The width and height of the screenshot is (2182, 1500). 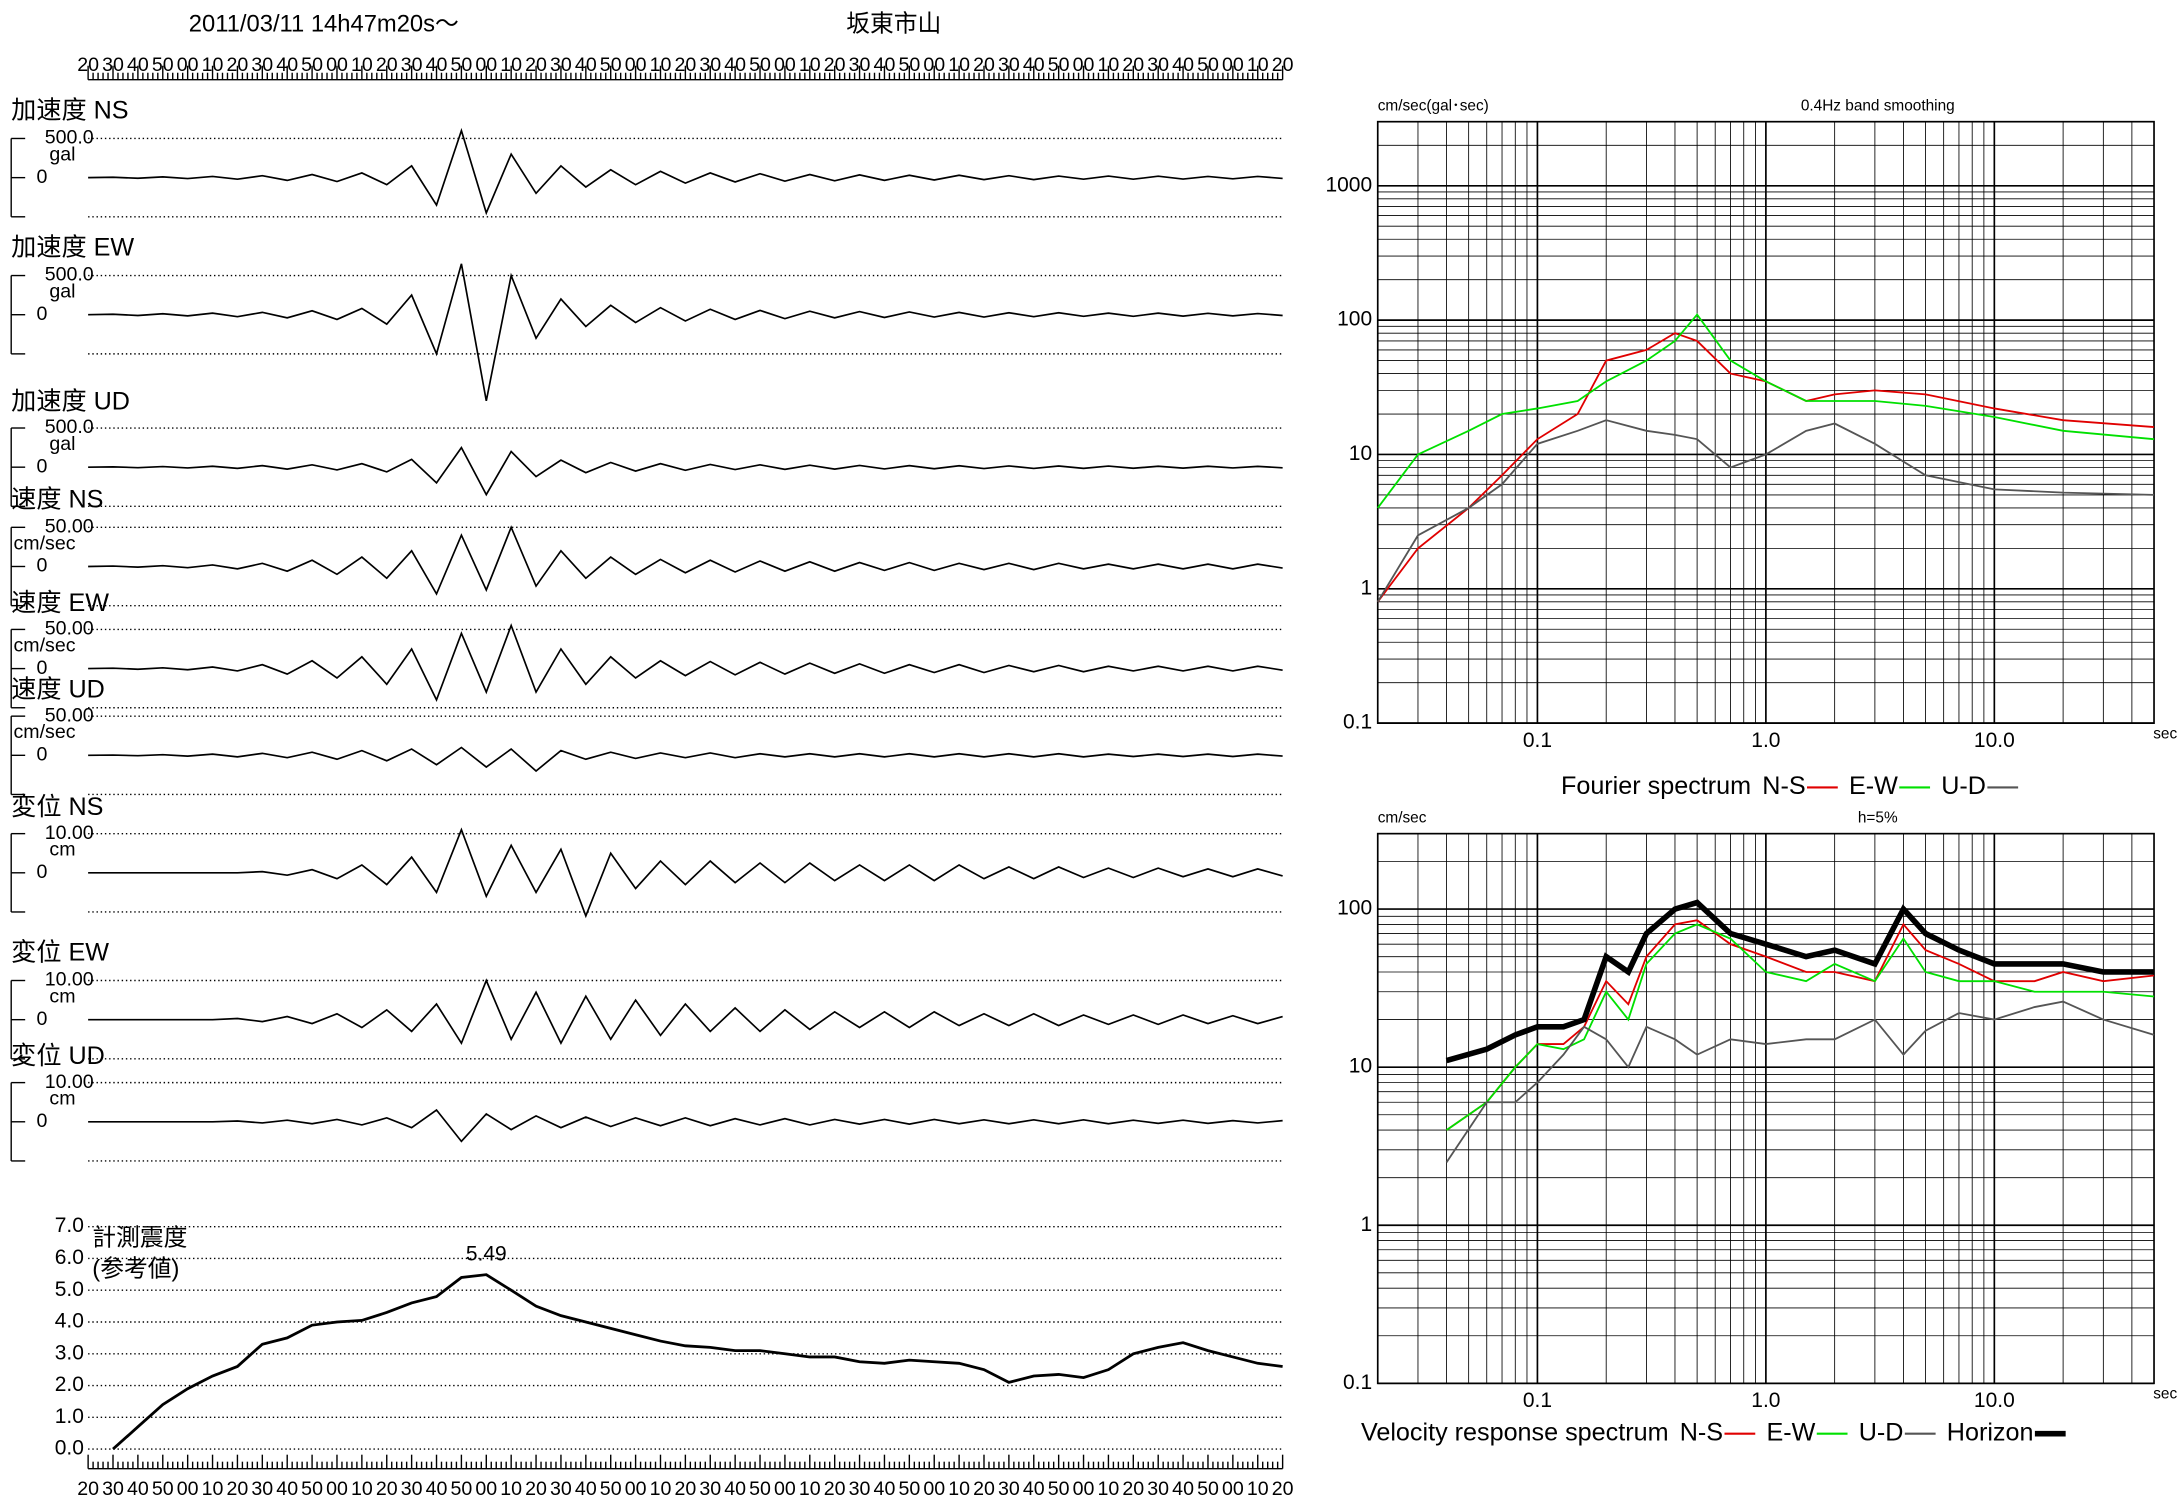 I want to click on y-tick-label: 1.0, so click(x=69, y=1416).